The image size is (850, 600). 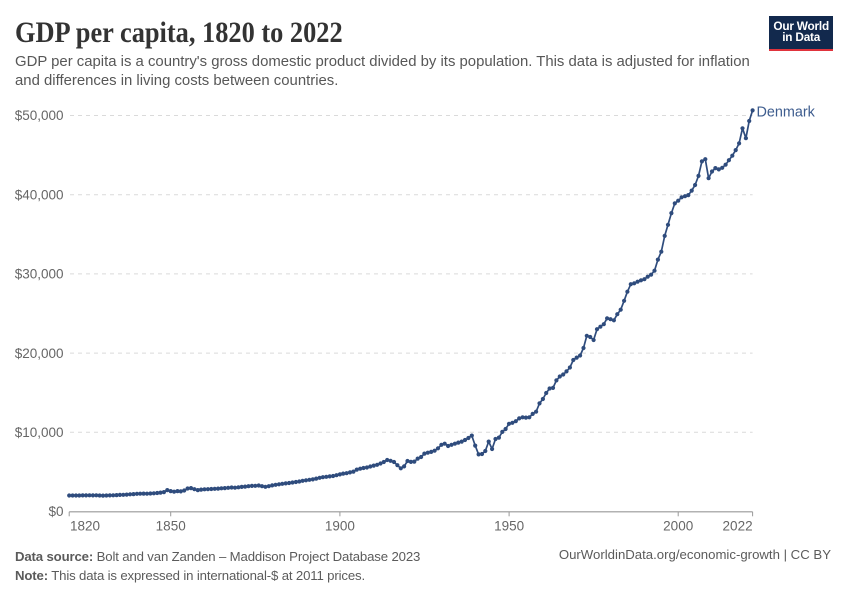 I want to click on svg-text: $30,000, so click(x=39, y=274).